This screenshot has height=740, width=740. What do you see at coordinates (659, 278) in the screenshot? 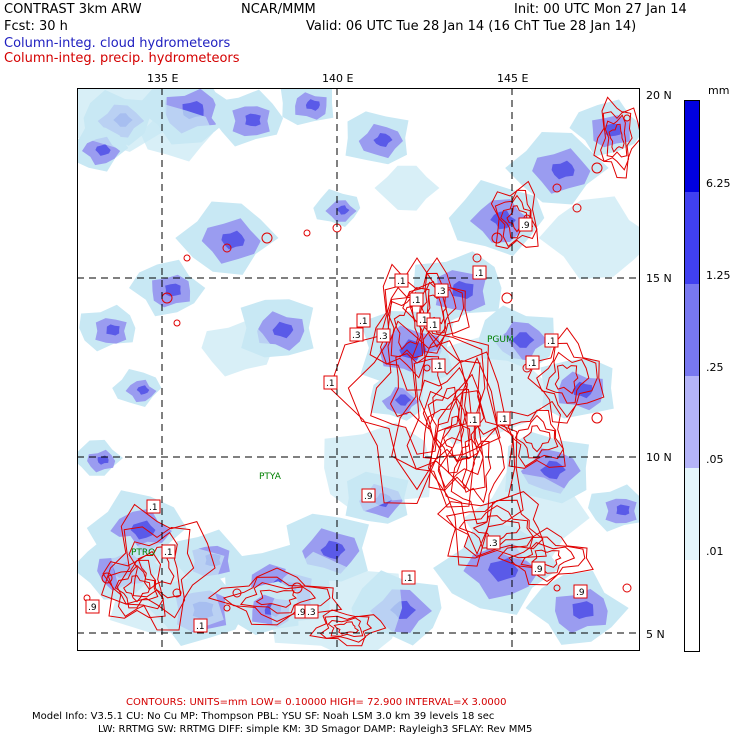
I see `lat-label-15: 15 N` at bounding box center [659, 278].